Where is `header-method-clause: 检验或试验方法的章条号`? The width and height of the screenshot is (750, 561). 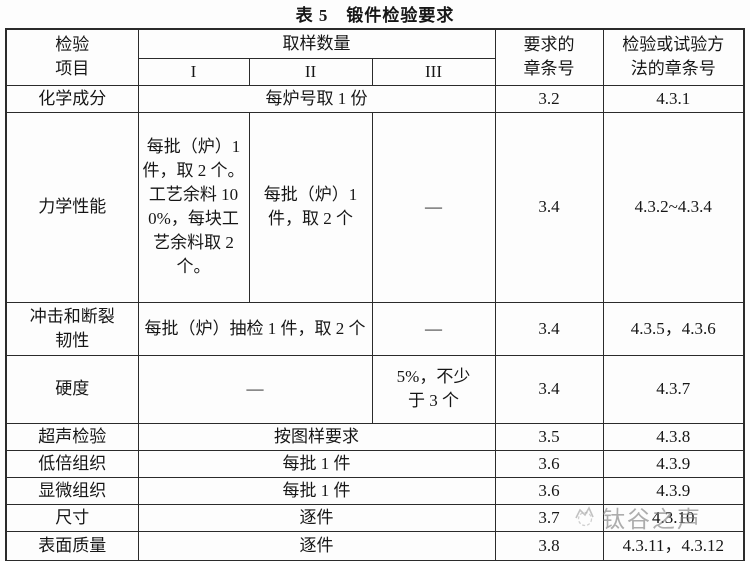
header-method-clause: 检验或试验方法的章条号 is located at coordinates (673, 57).